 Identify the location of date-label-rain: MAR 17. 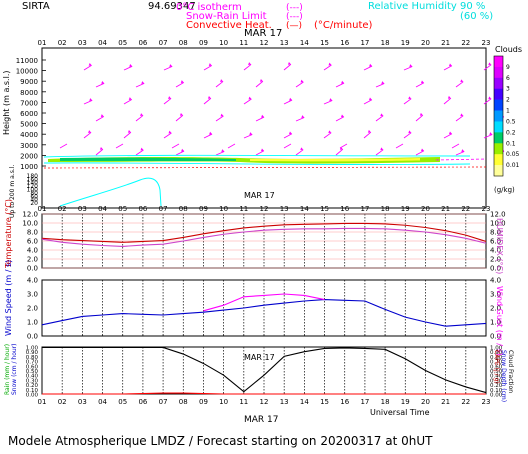
(259, 357).